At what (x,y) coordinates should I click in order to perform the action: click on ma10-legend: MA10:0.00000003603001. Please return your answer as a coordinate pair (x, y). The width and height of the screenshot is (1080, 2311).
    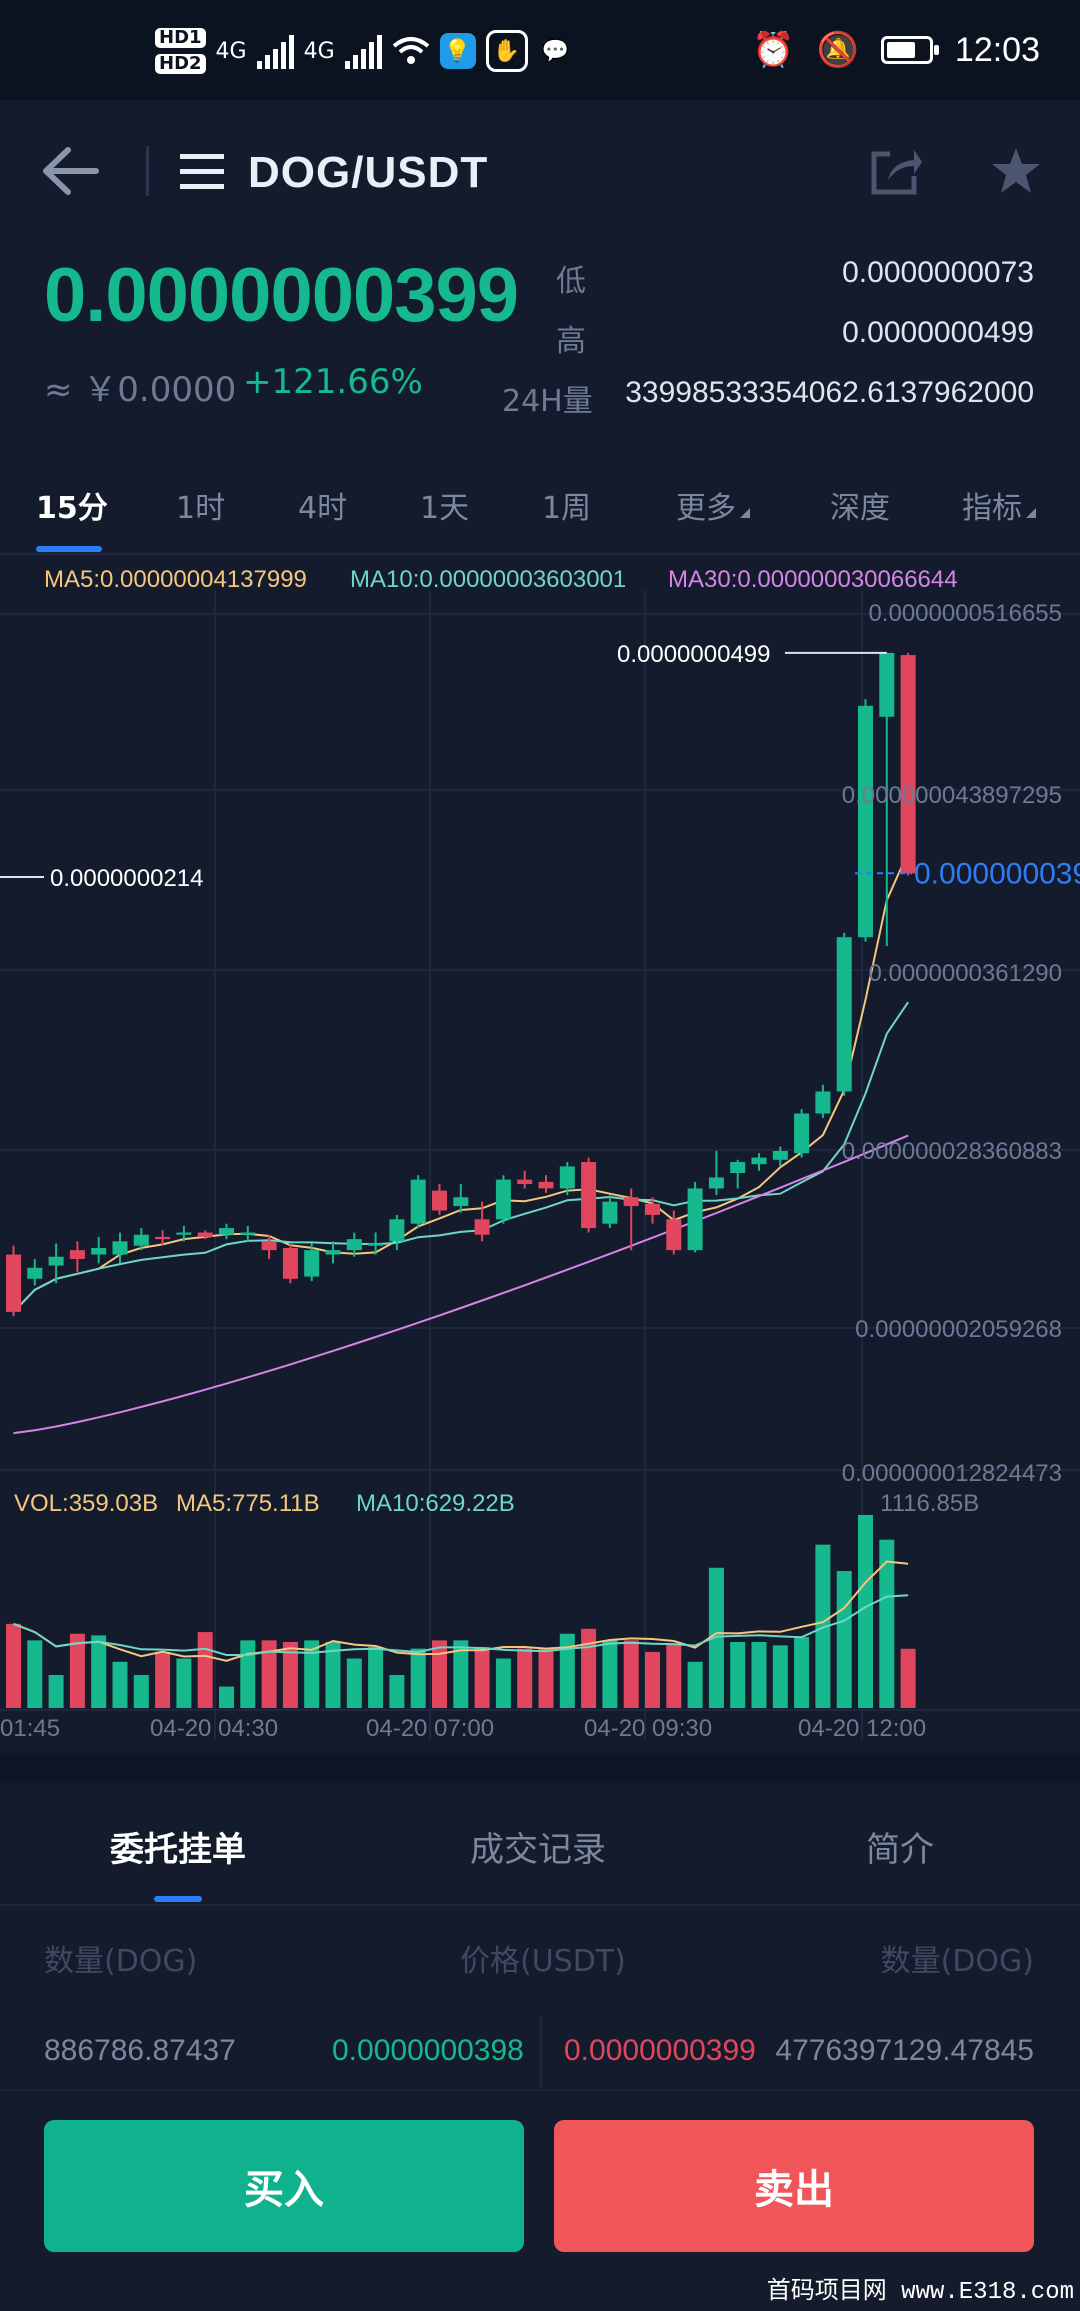
    Looking at the image, I should click on (488, 579).